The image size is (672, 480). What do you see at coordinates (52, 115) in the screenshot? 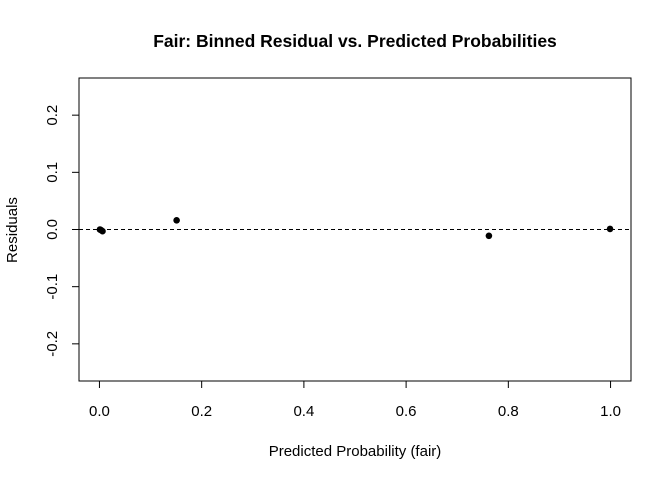
I see `y-tick-label: 0.2` at bounding box center [52, 115].